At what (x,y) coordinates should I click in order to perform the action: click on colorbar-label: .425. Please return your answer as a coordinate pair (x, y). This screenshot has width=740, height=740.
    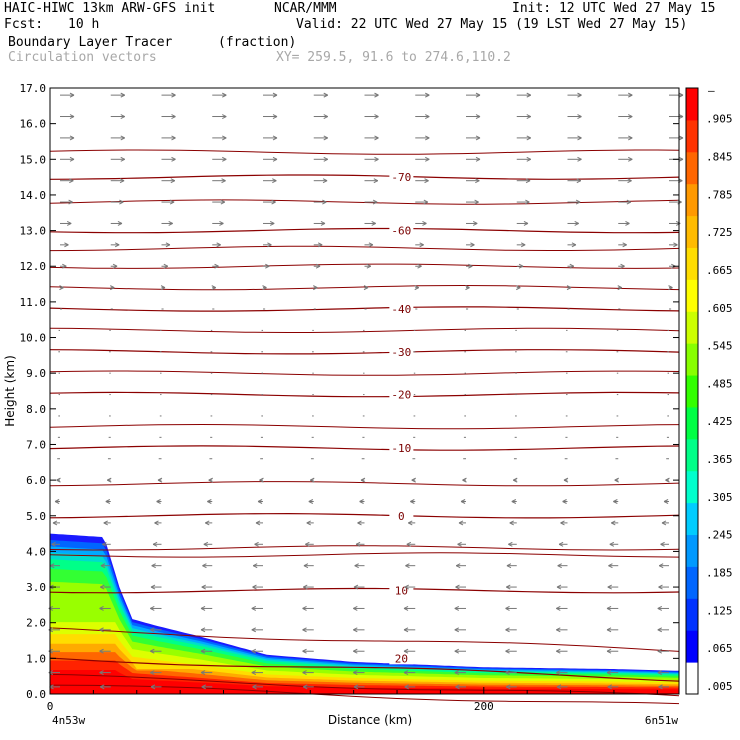
    Looking at the image, I should click on (719, 421).